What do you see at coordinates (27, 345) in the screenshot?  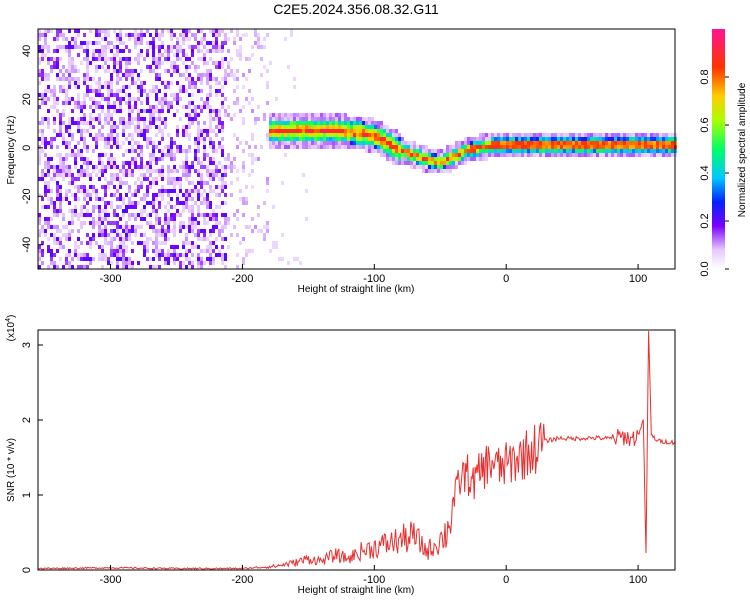 I see `snr-y-tick-label-3: 3` at bounding box center [27, 345].